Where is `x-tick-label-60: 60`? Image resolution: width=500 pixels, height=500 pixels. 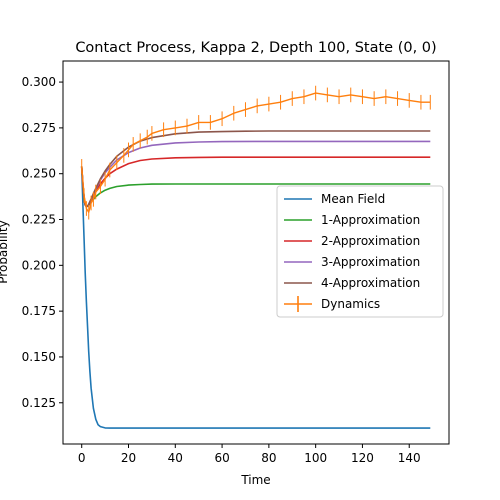
x-tick-label-60: 60 is located at coordinates (221, 458).